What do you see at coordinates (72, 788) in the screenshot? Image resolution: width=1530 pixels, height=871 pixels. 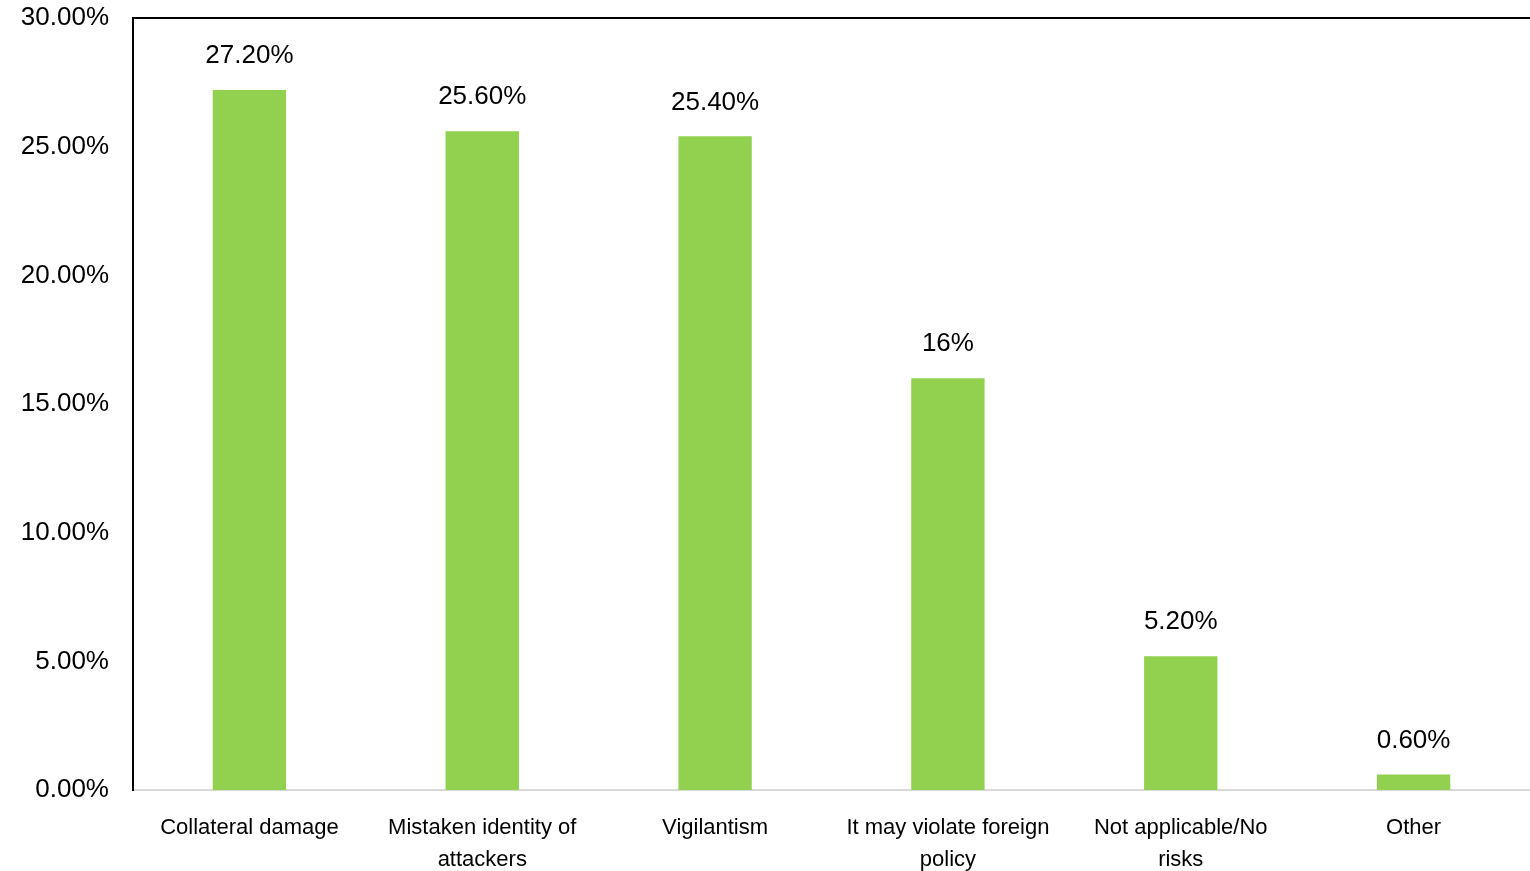 I see `y-tick-label: 0.00%` at bounding box center [72, 788].